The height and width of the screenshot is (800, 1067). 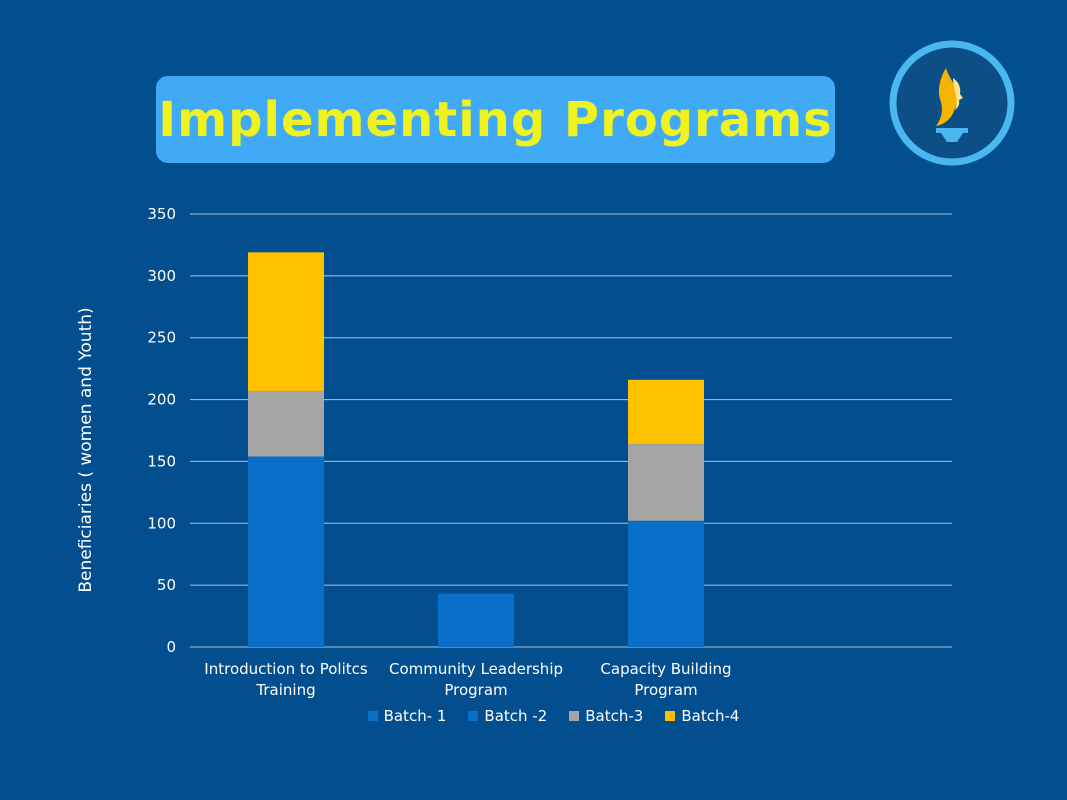 I want to click on chart-legend: Batch- 1 Batch -2 Batch-3 Batch-4, so click(x=533, y=716).